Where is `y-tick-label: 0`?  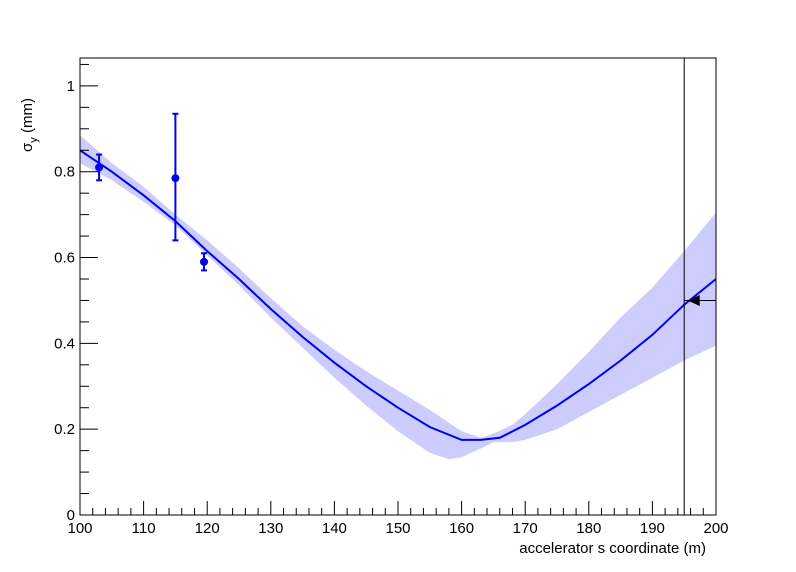
y-tick-label: 0 is located at coordinates (71, 515).